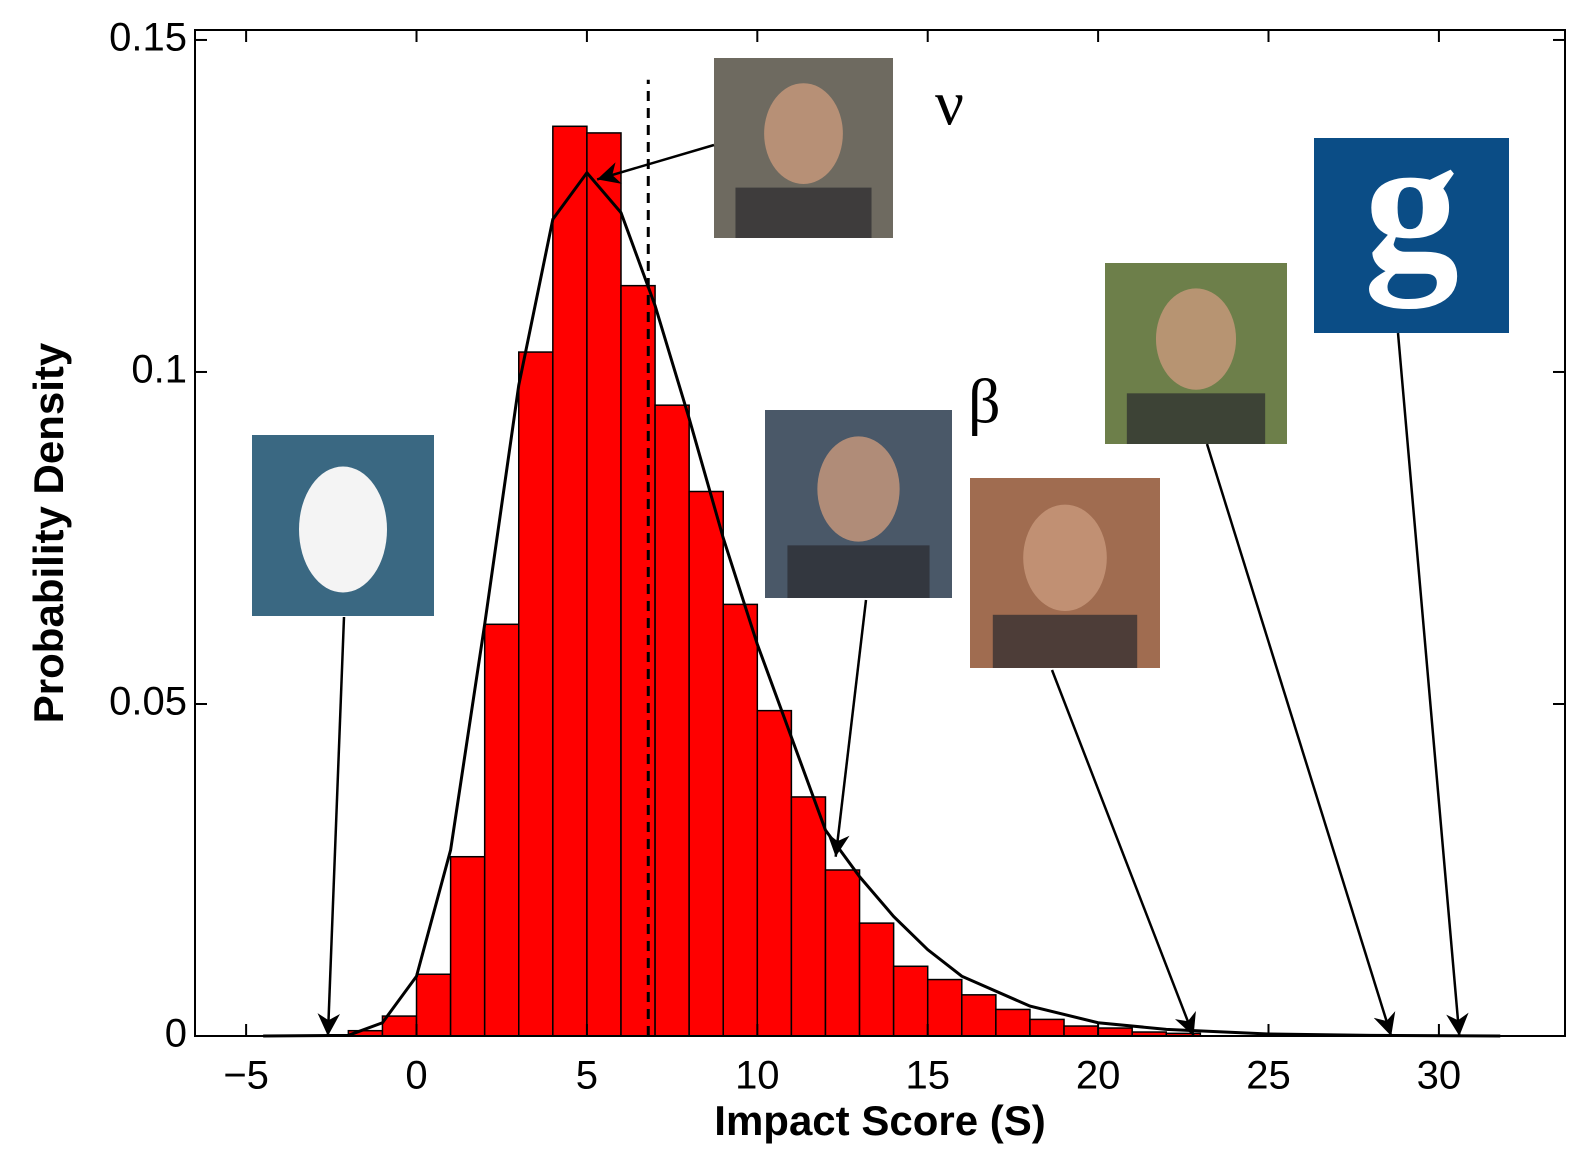  What do you see at coordinates (1268, 1076) in the screenshot?
I see `x-tick-label: 25` at bounding box center [1268, 1076].